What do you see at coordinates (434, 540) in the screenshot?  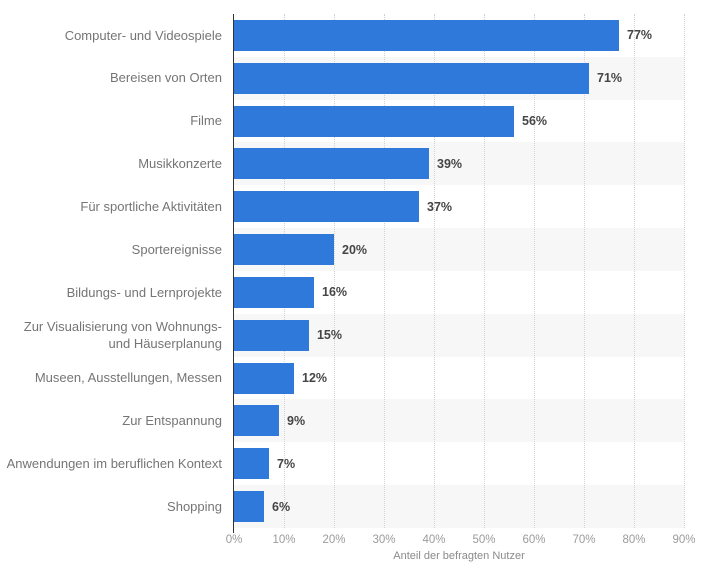 I see `x-axis-tick-label: 40%` at bounding box center [434, 540].